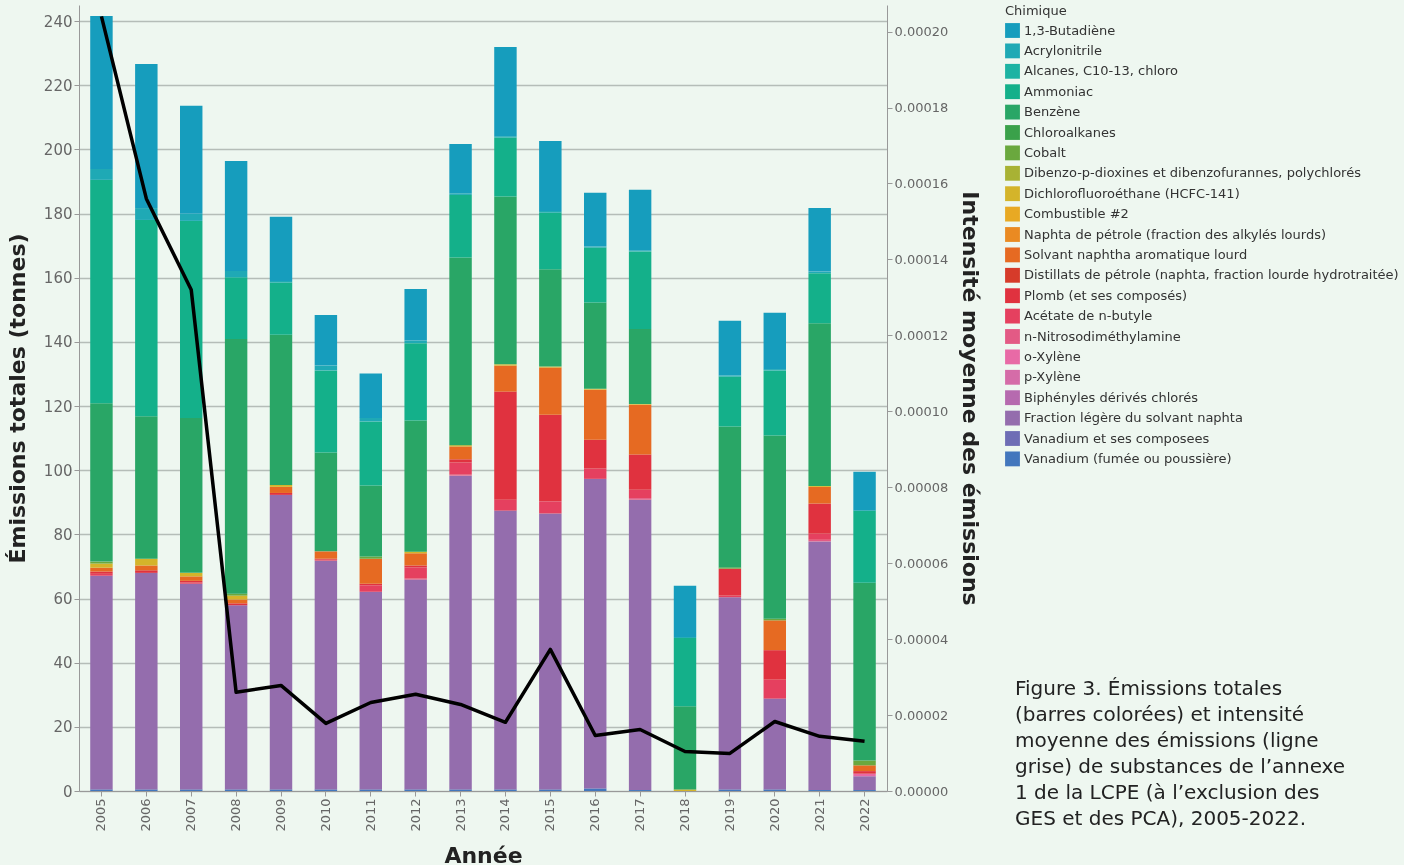  I want to click on y2-tick-label: 0.00006, so click(921, 563).